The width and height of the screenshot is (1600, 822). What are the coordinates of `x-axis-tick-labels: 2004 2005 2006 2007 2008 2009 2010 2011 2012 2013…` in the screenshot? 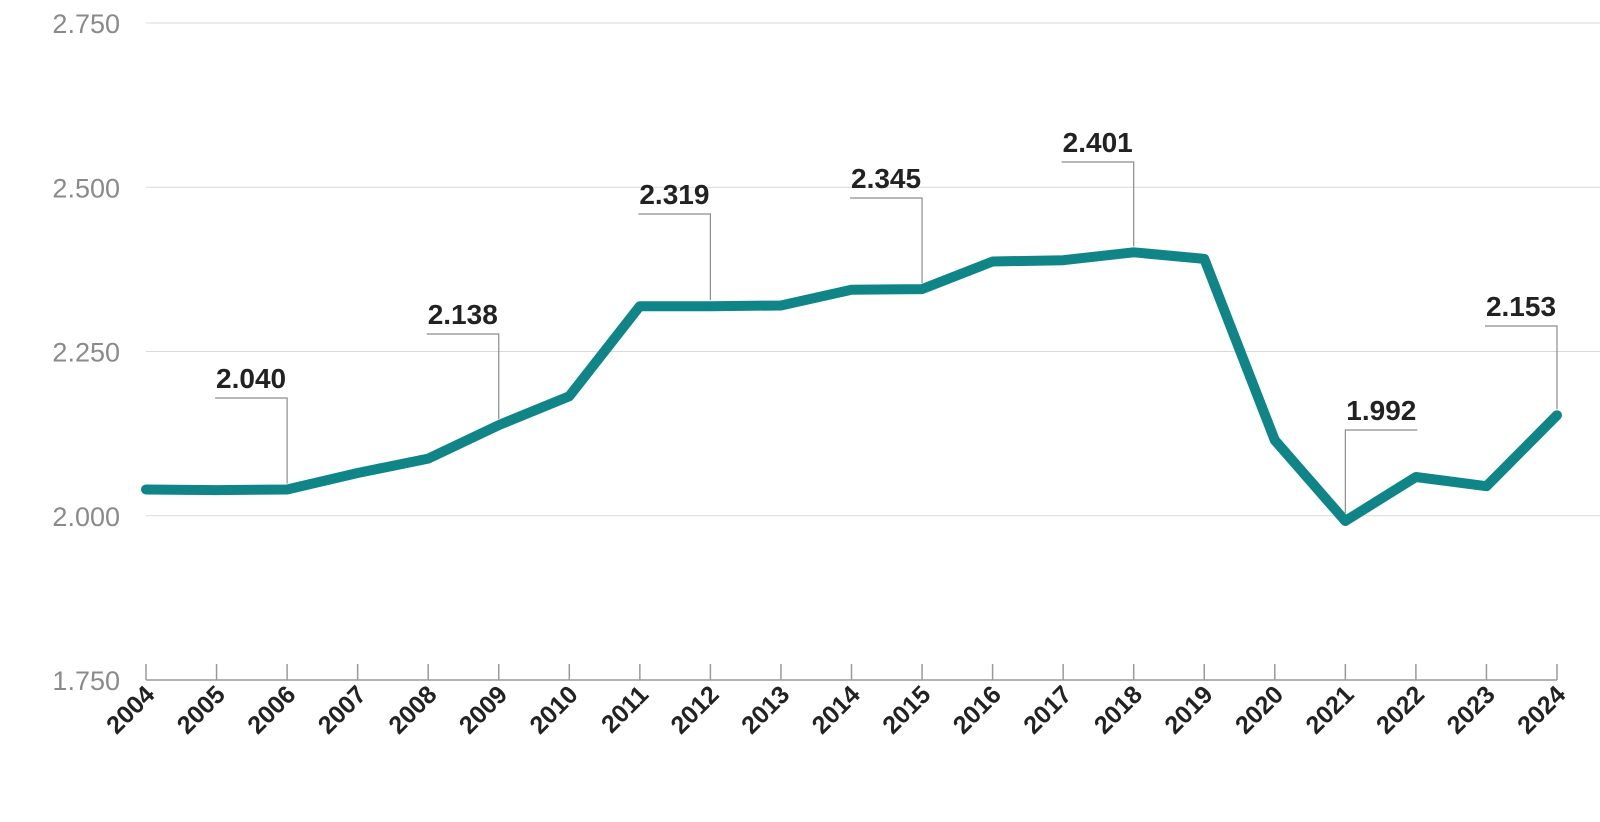 It's located at (836, 709).